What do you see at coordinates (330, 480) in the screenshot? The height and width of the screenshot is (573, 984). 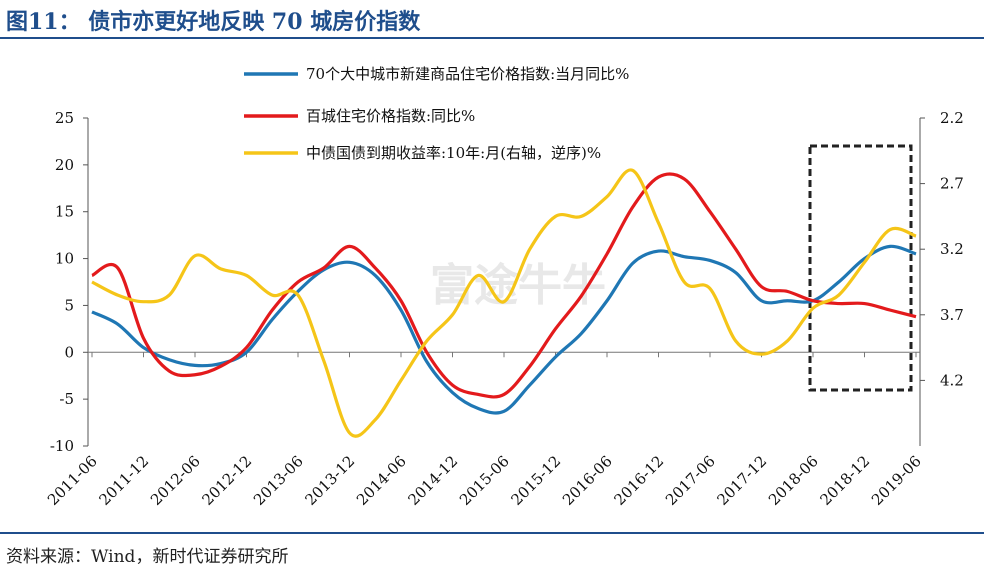 I see `x-tick-label: 2013-12` at bounding box center [330, 480].